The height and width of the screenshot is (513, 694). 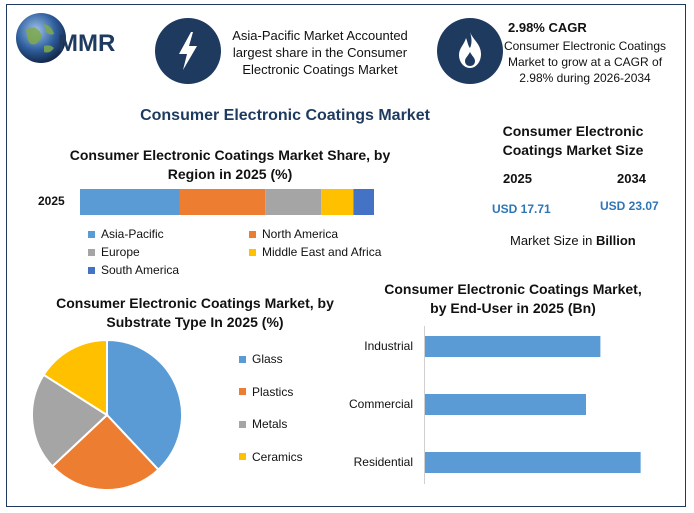 I want to click on region-legend-item-middle-east-and-africa: Middle East and Africa, so click(x=315, y=252).